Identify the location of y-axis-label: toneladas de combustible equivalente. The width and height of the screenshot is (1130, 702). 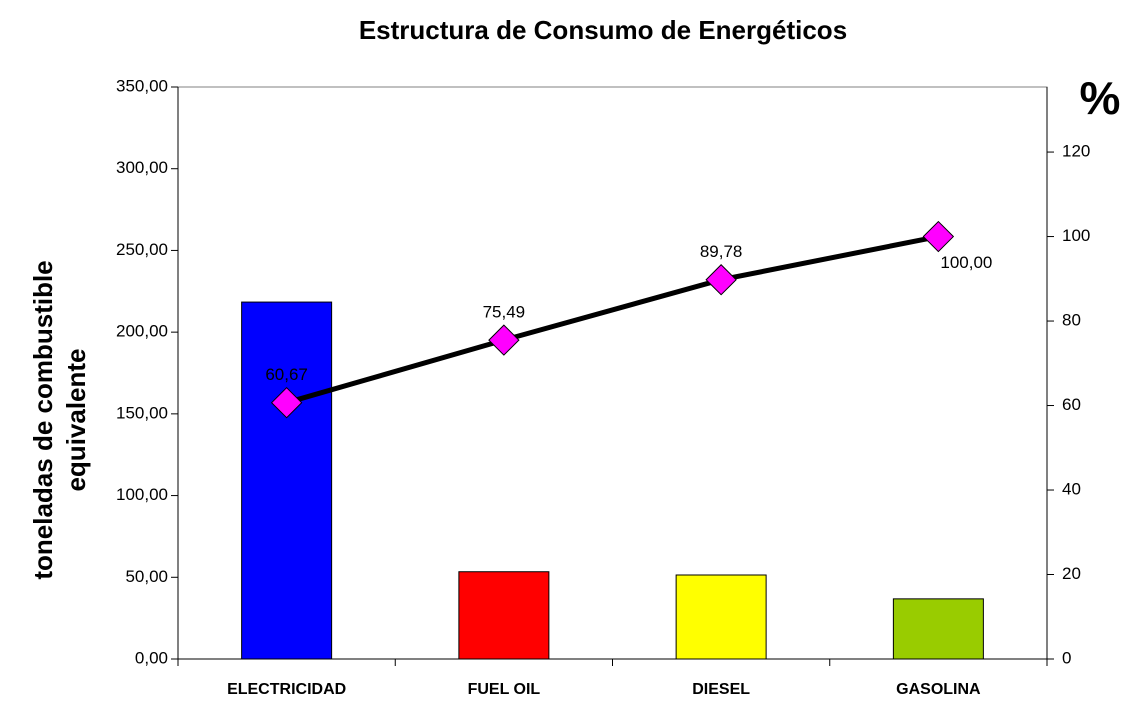
(59, 419).